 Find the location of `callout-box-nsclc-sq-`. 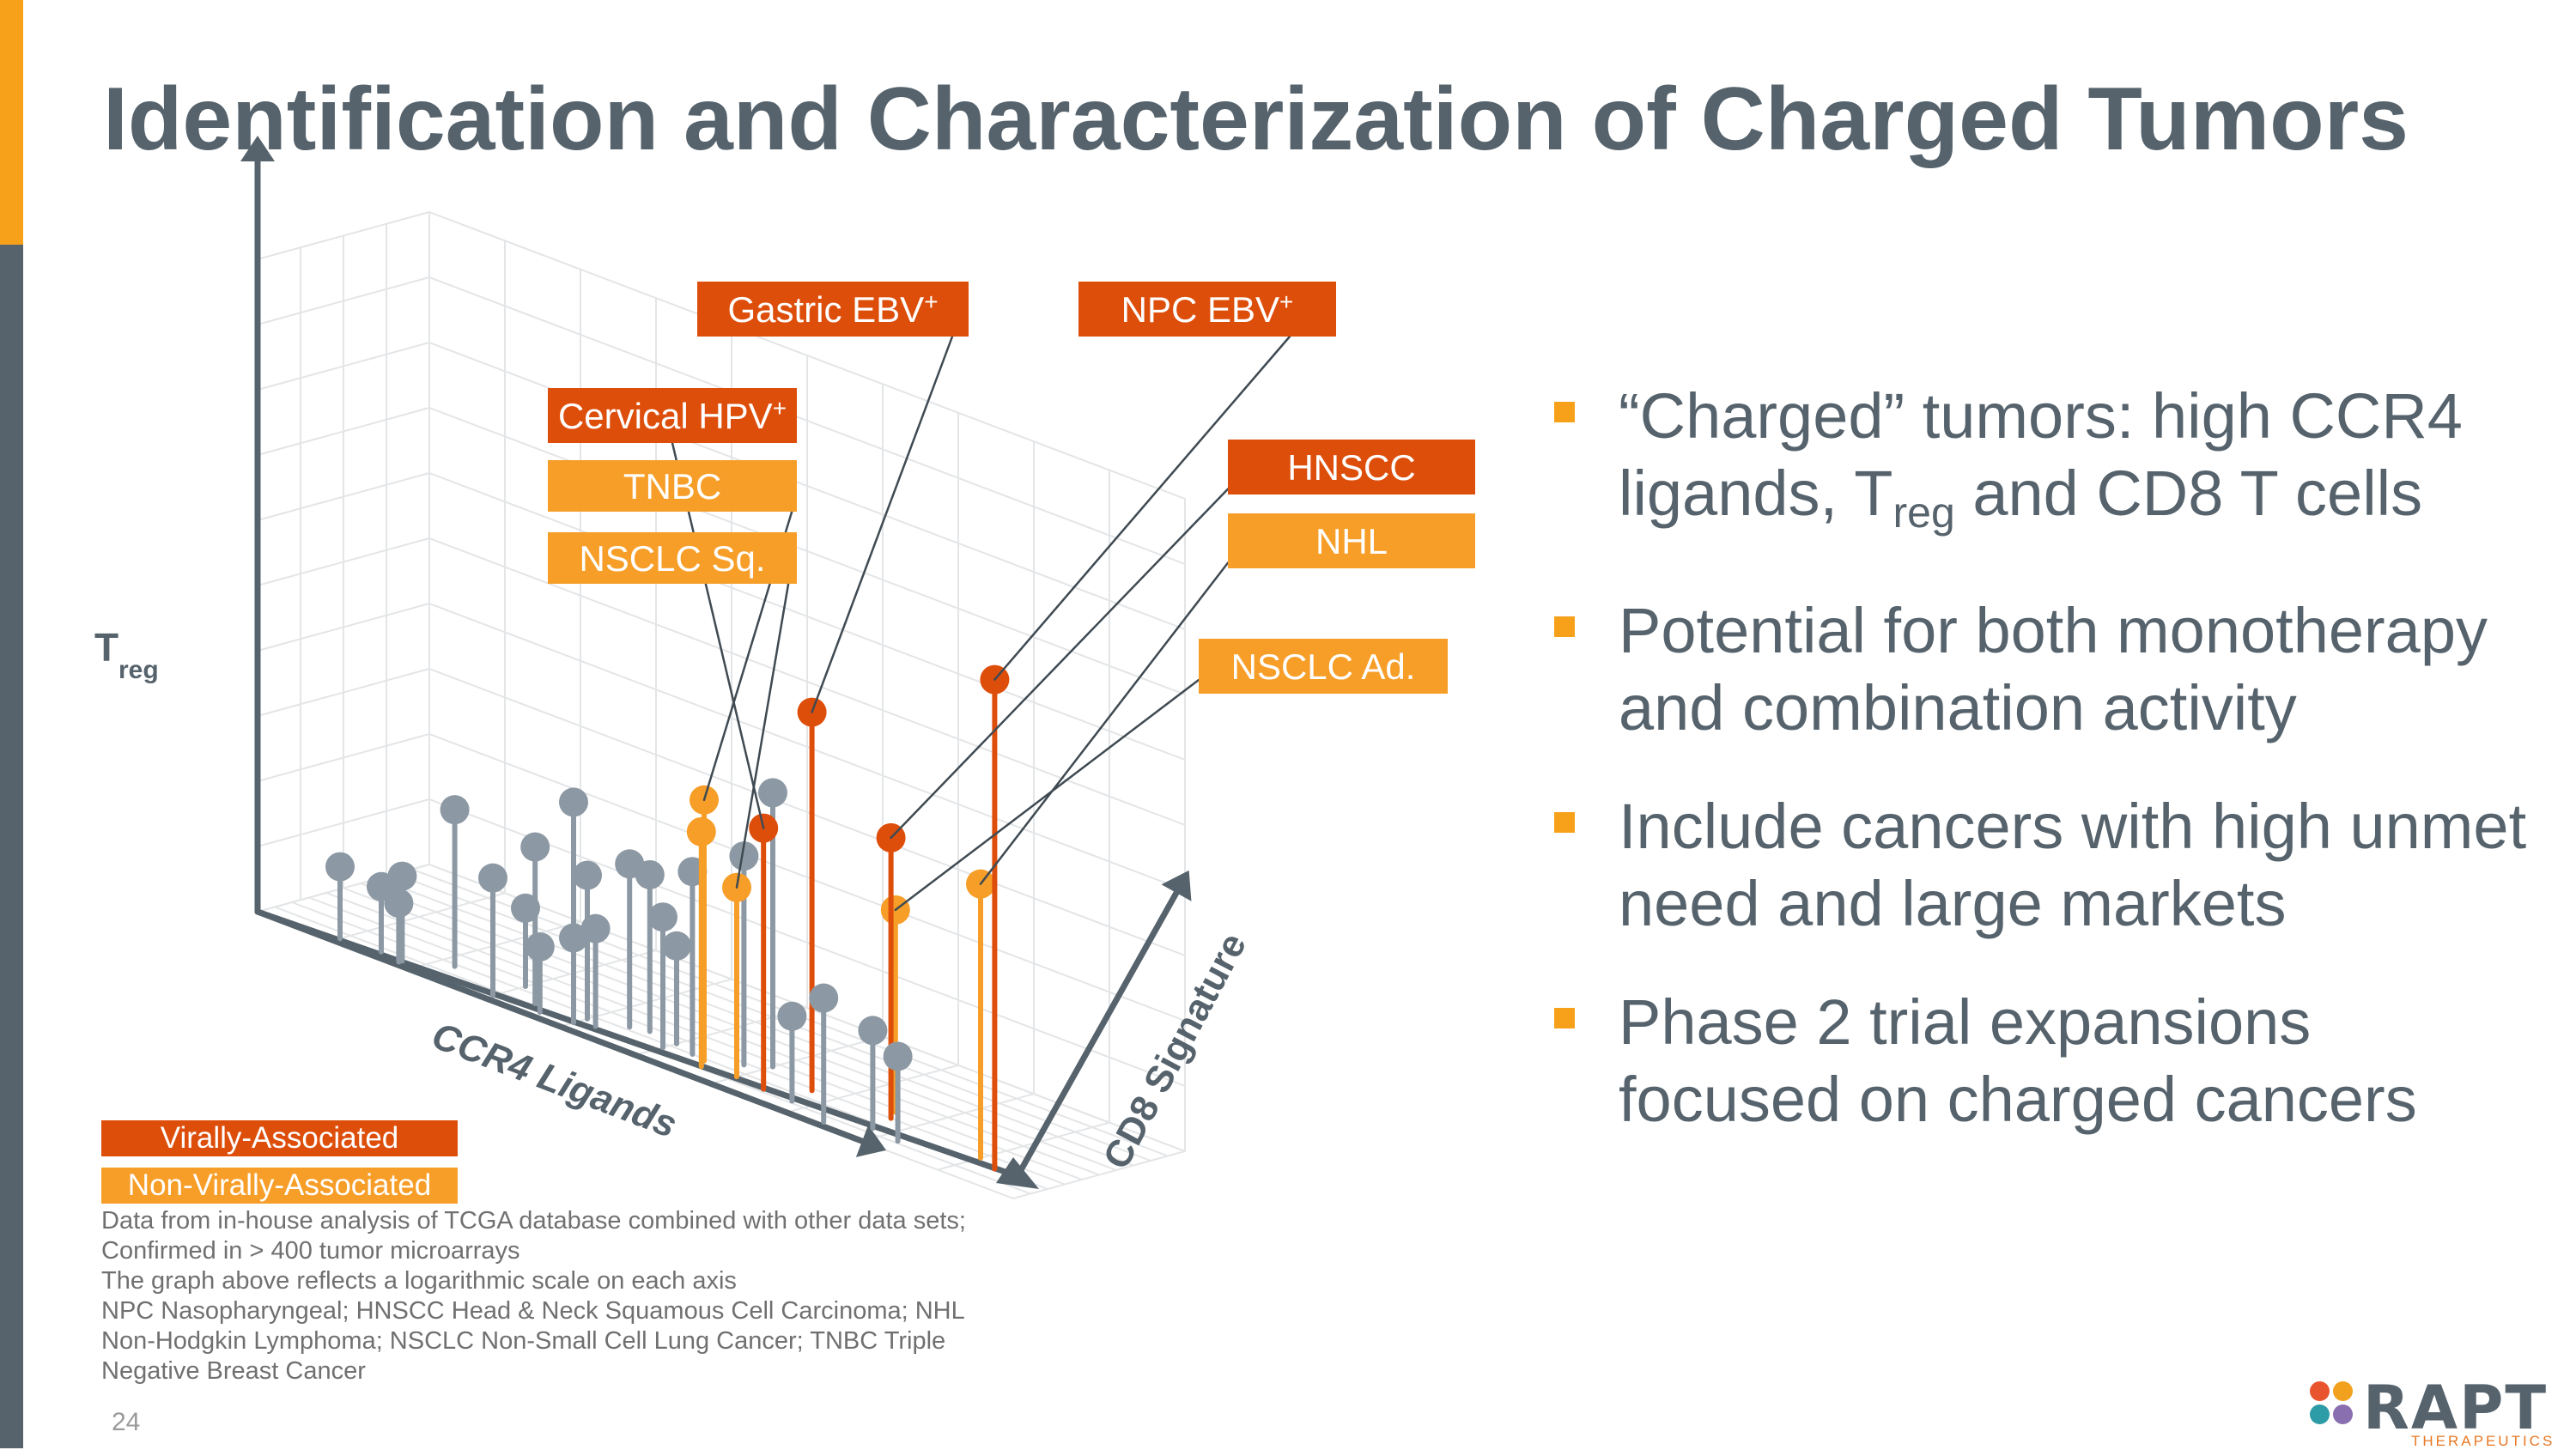

callout-box-nsclc-sq- is located at coordinates (673, 558).